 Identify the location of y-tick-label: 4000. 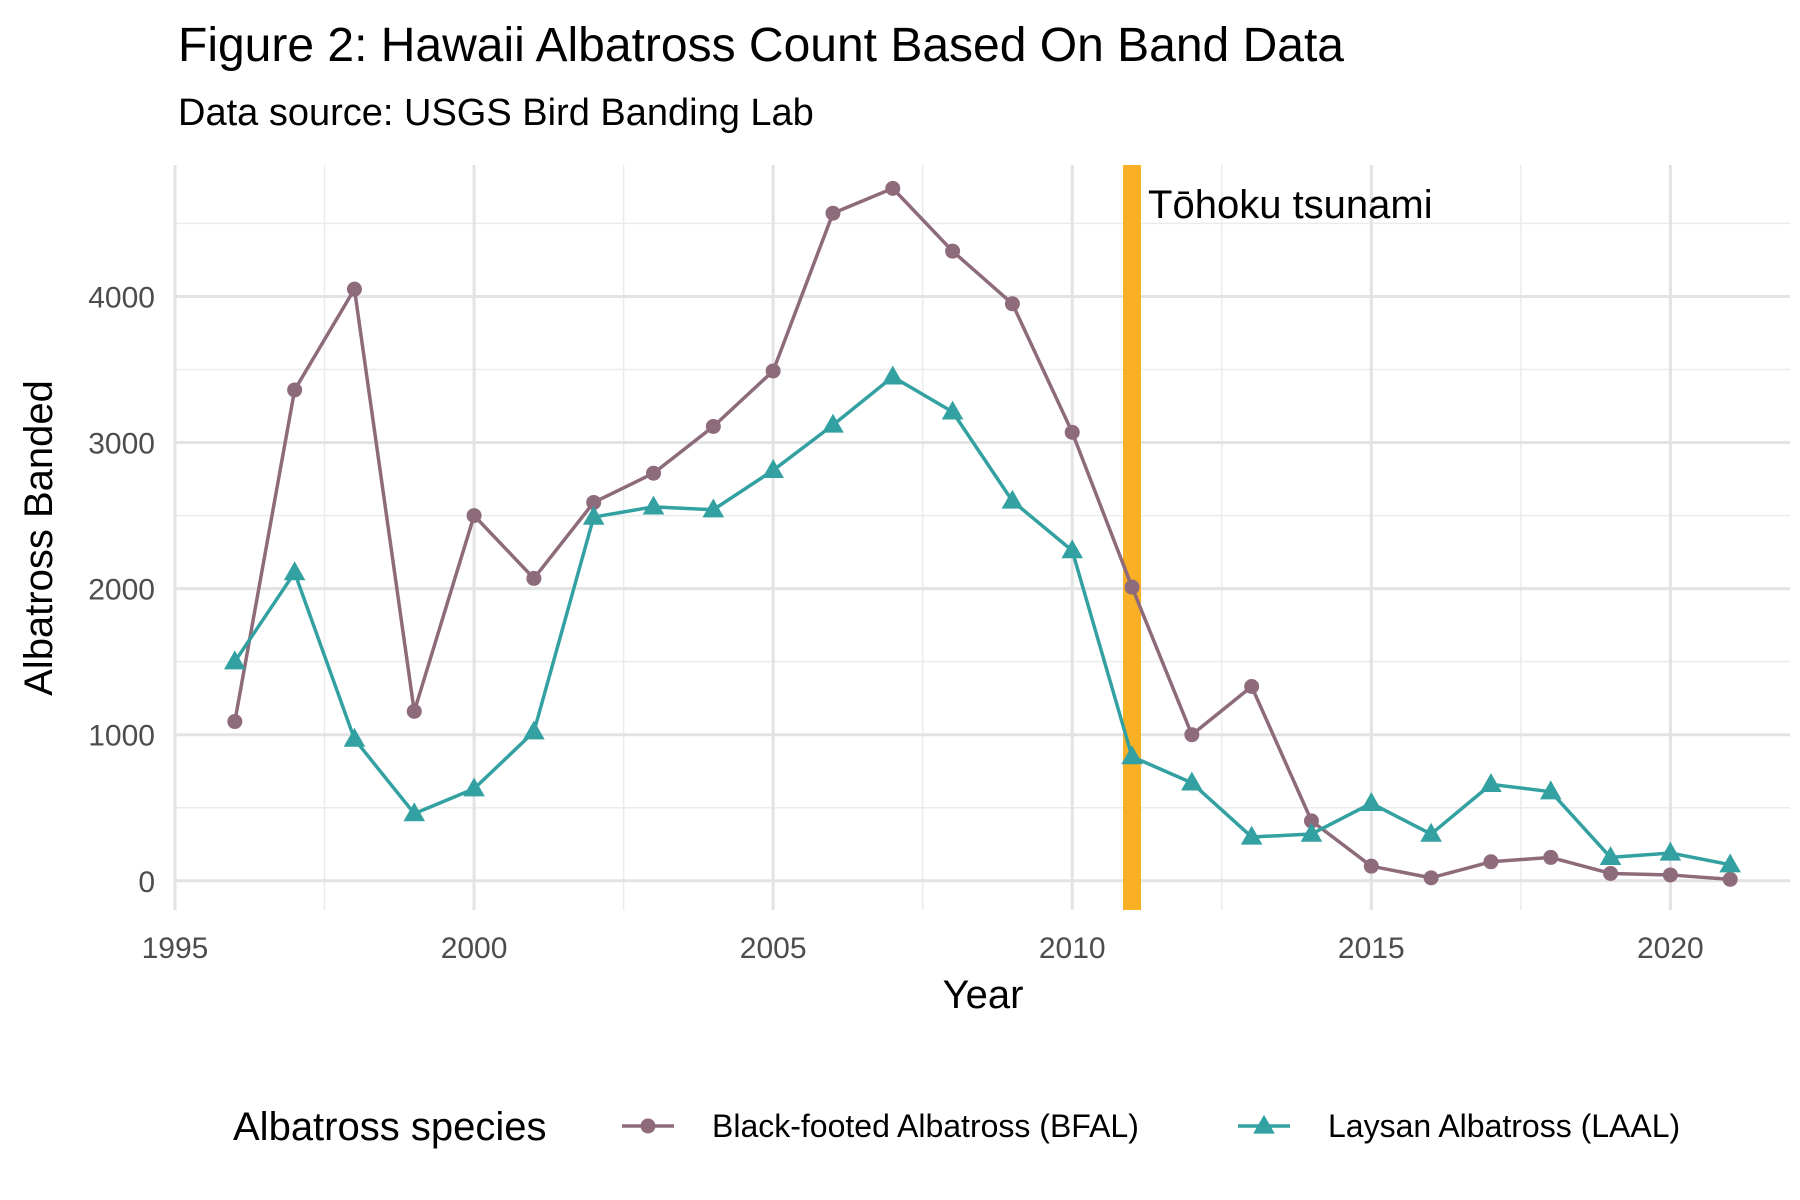
(121, 297).